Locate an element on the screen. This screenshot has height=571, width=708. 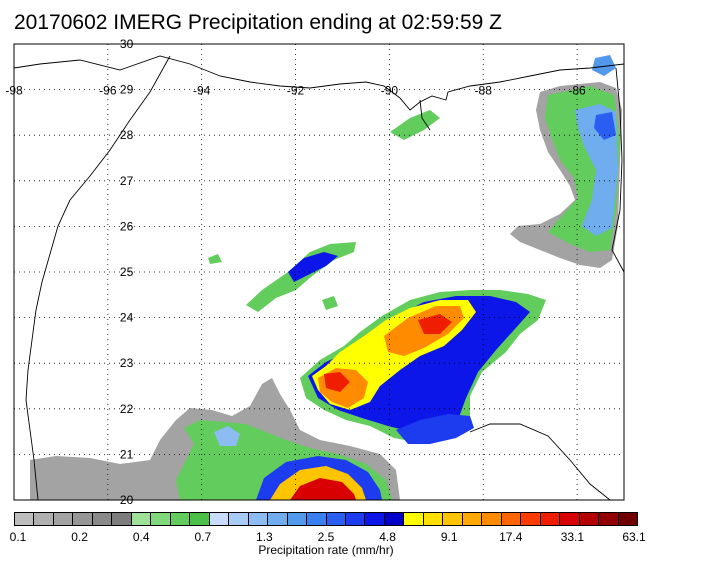
latitude-label: 21 is located at coordinates (127, 454).